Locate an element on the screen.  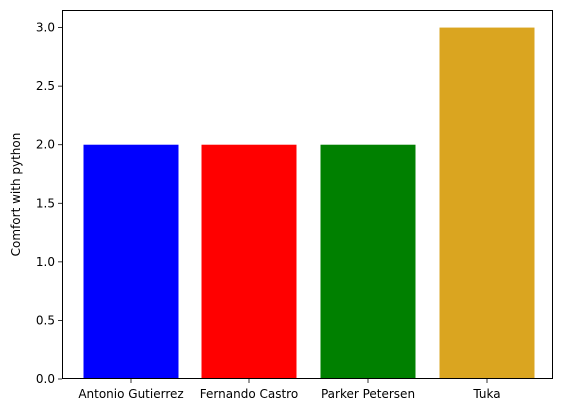
x-tick-label: Fernando Castro is located at coordinates (249, 394).